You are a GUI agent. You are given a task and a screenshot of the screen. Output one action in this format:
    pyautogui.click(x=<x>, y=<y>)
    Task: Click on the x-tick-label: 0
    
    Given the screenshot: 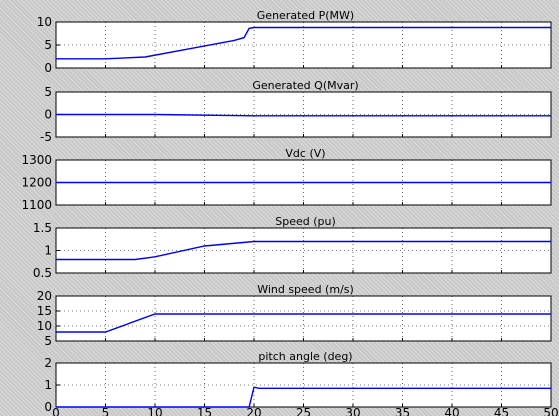 What is the action you would take?
    pyautogui.click(x=56, y=411)
    